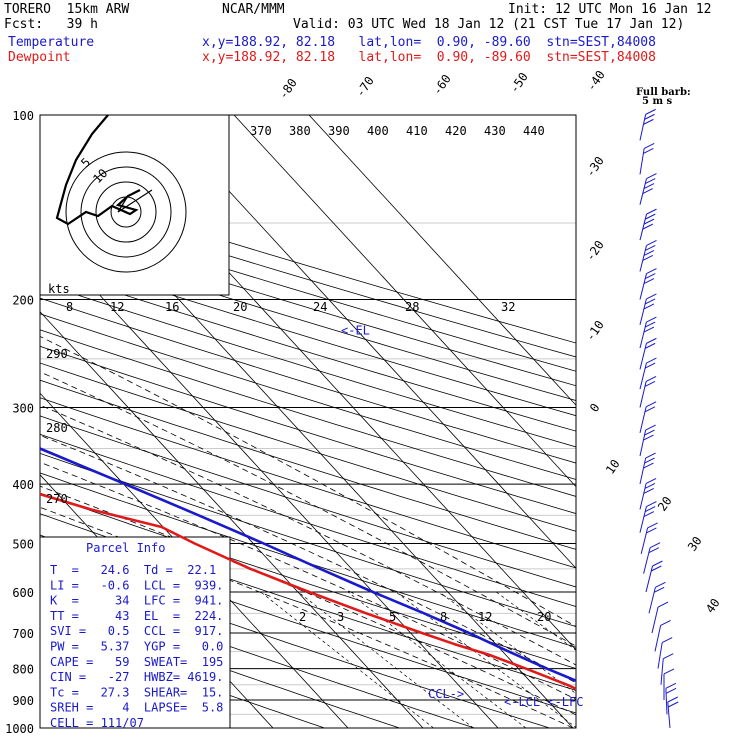  I want to click on parcel-row: SREH = 4 LAPSE= 5.8, so click(136, 708).